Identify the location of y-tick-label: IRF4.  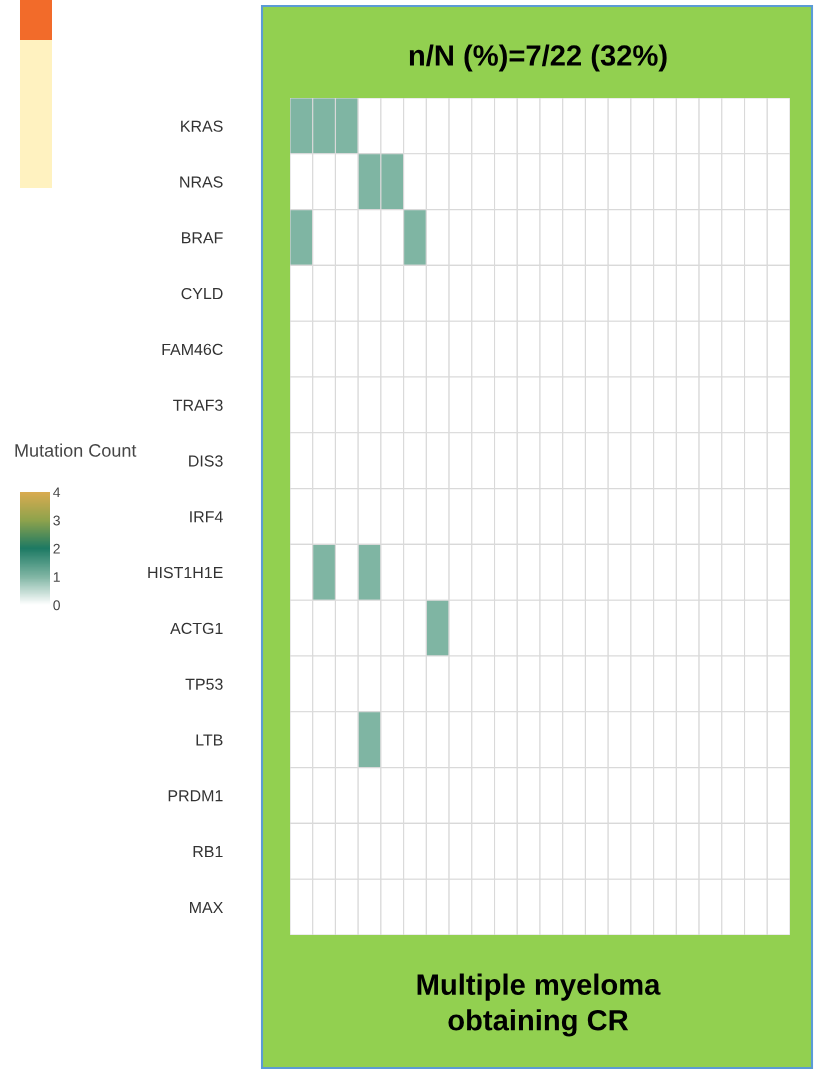
(206, 517).